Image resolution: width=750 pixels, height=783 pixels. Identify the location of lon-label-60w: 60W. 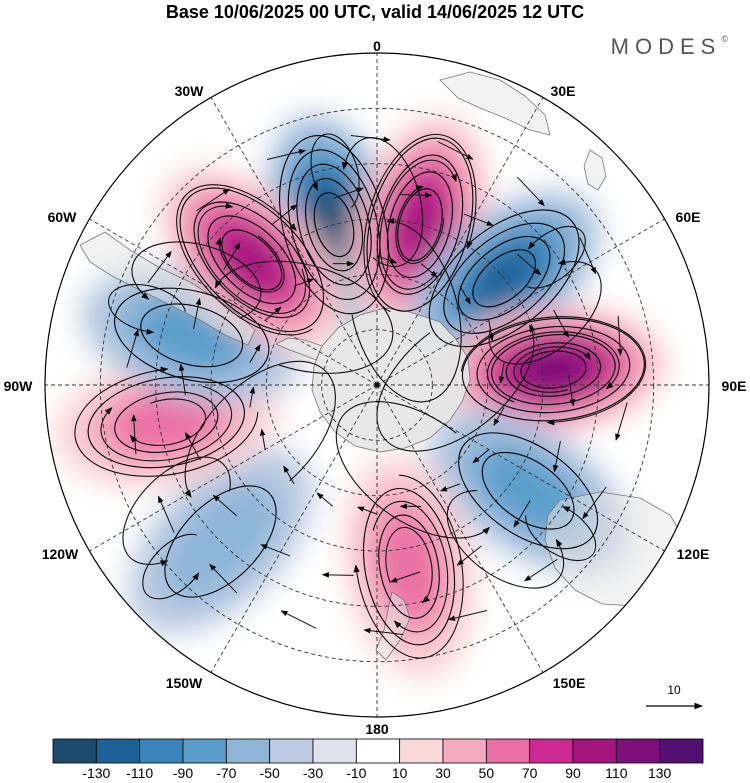
(63, 217).